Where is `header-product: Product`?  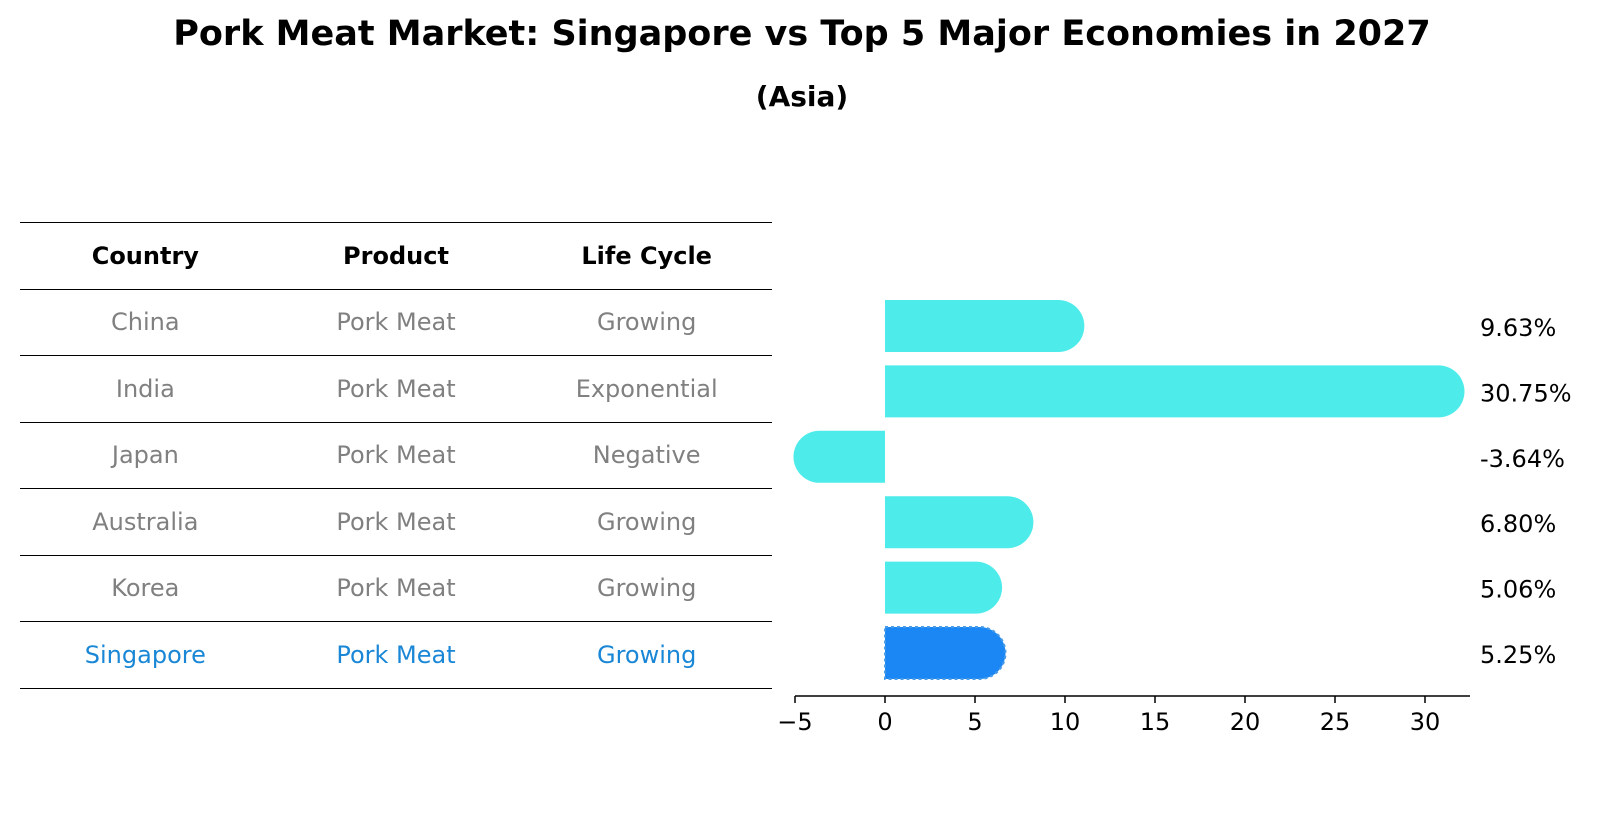 header-product: Product is located at coordinates (396, 256).